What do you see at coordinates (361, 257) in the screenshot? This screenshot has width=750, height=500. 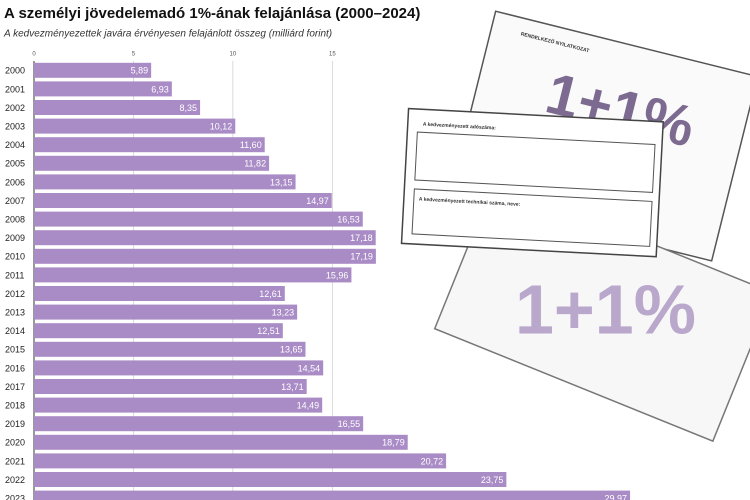 I see `value-label: 17,19` at bounding box center [361, 257].